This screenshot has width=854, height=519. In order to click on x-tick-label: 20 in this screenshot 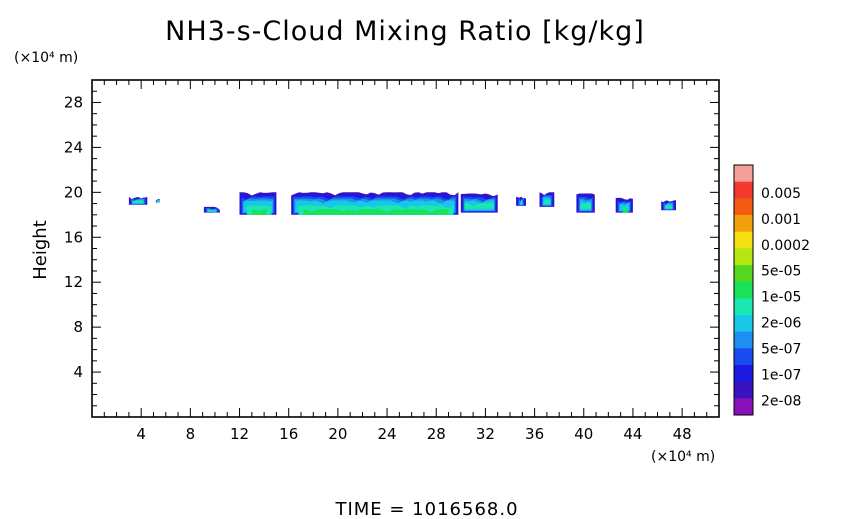, I will do `click(337, 434)`.